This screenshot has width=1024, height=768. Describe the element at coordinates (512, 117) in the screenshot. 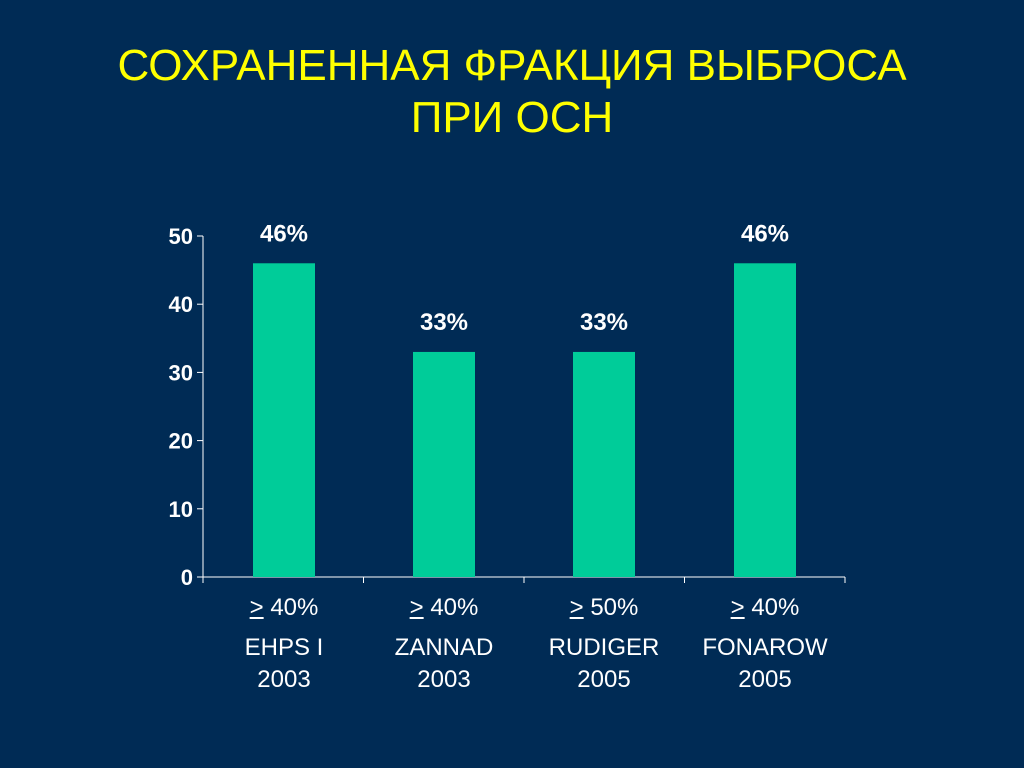

I see `title-line-2: ПРИ ОСН` at that location.